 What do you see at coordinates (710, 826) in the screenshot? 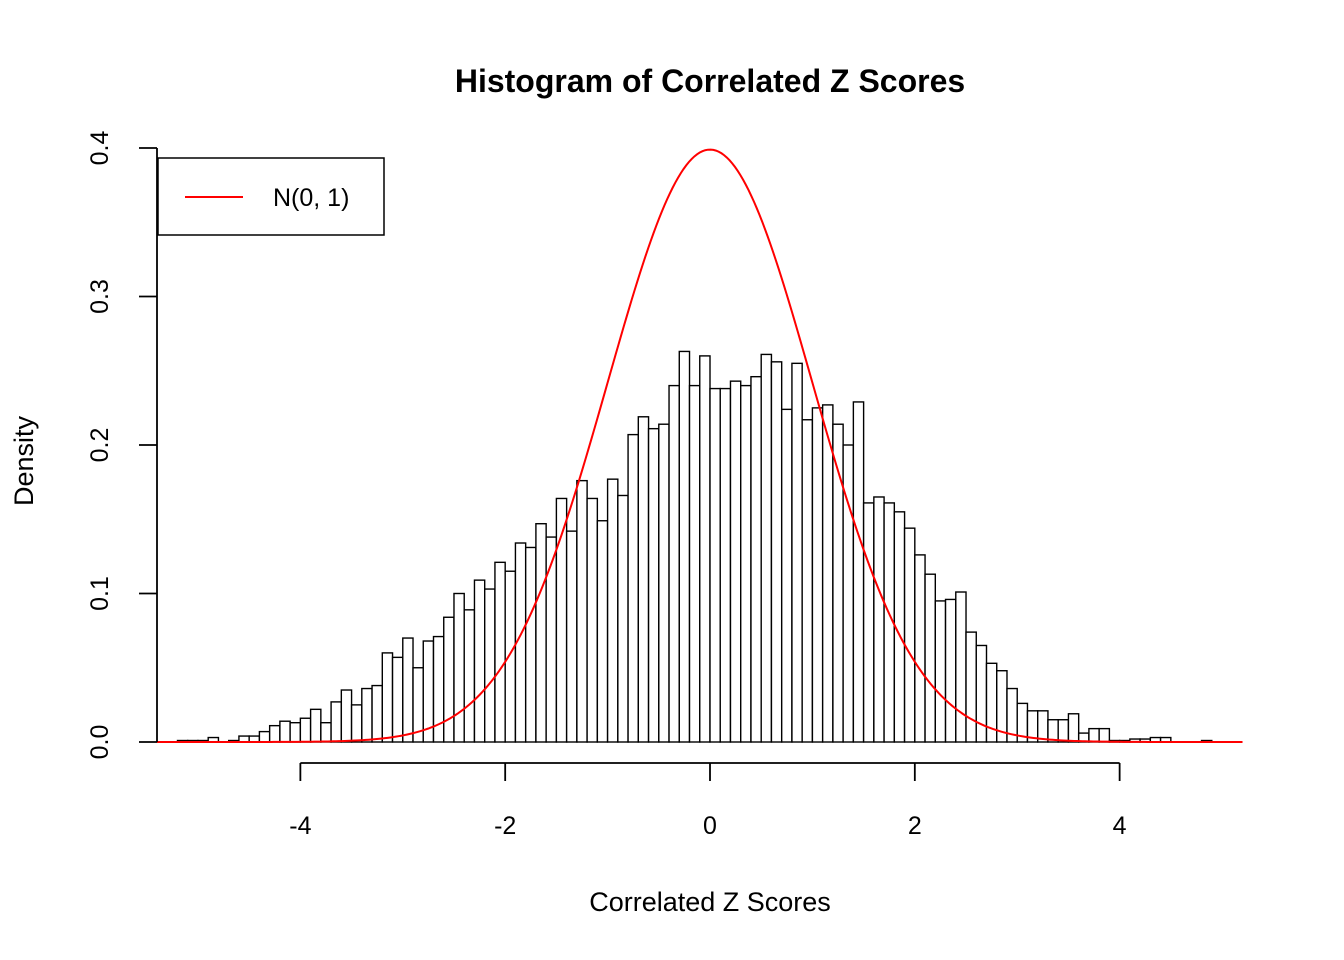
I see `x-tick-label: 0` at bounding box center [710, 826].